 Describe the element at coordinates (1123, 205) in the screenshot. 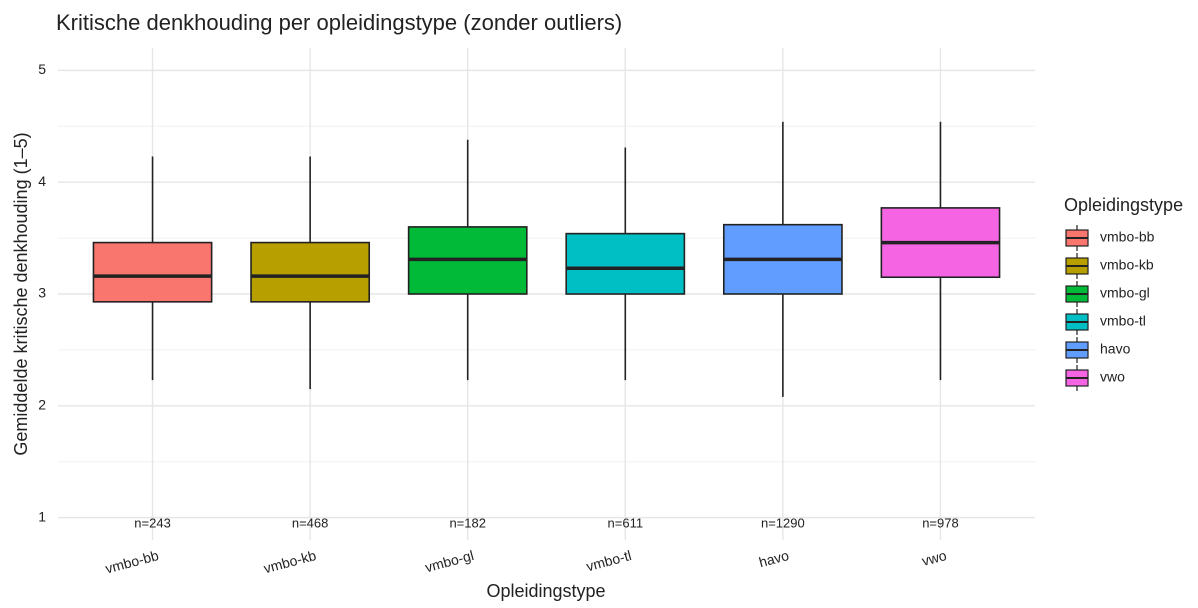

I see `legend-title: Opleidingstype` at that location.